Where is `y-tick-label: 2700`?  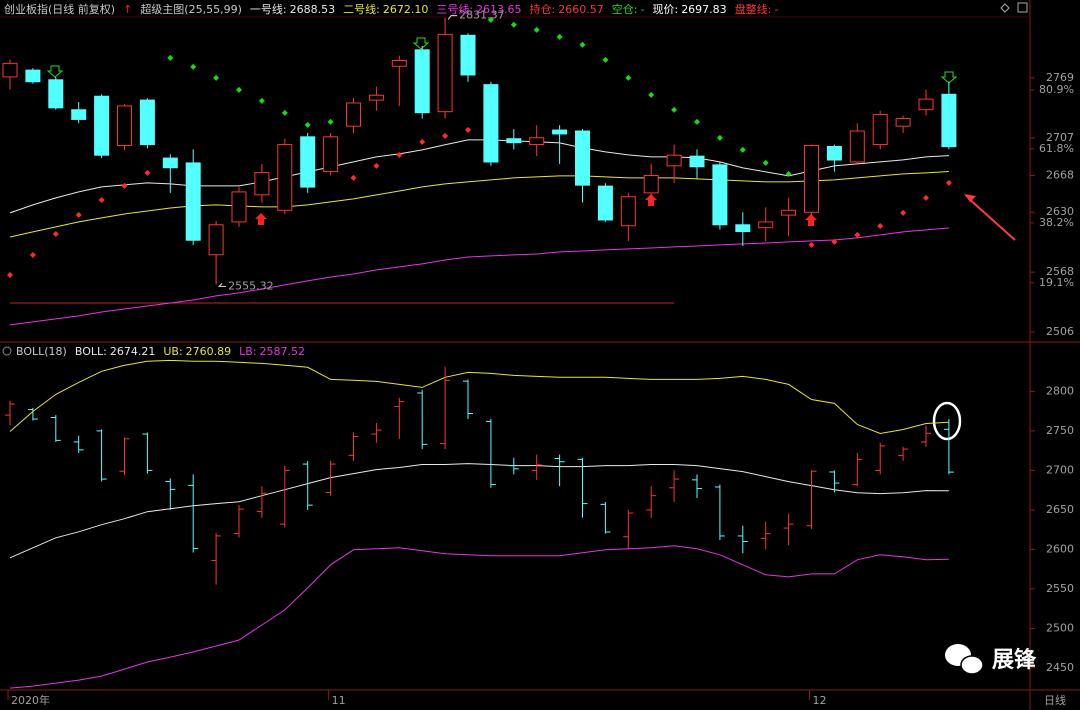
y-tick-label: 2700 is located at coordinates (1060, 469).